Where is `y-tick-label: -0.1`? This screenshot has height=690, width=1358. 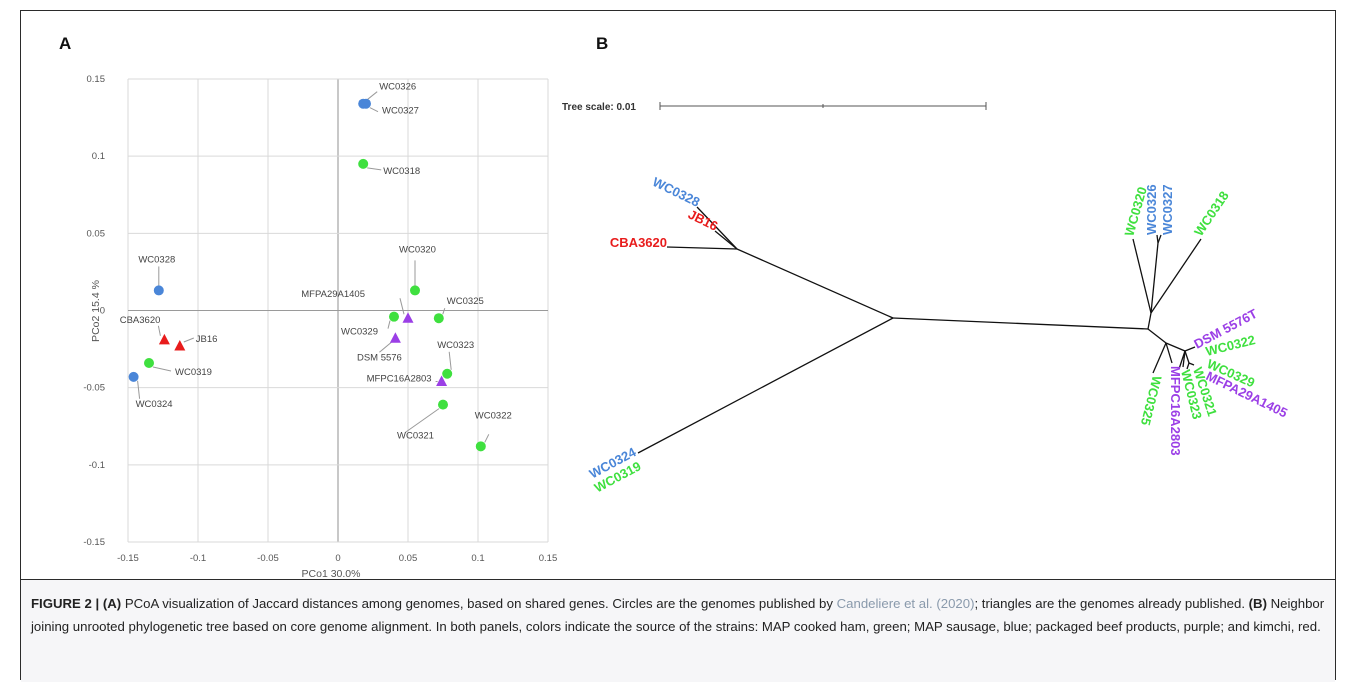 y-tick-label: -0.1 is located at coordinates (97, 465).